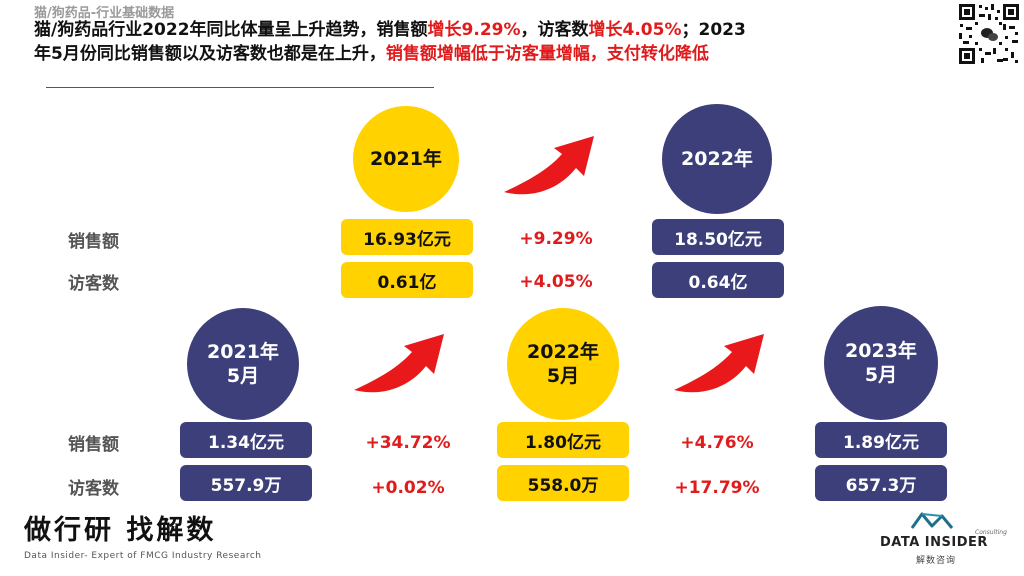 Image resolution: width=1024 pixels, height=576 pixels. I want to click on sales-may2021-box: 1.34亿元, so click(246, 440).